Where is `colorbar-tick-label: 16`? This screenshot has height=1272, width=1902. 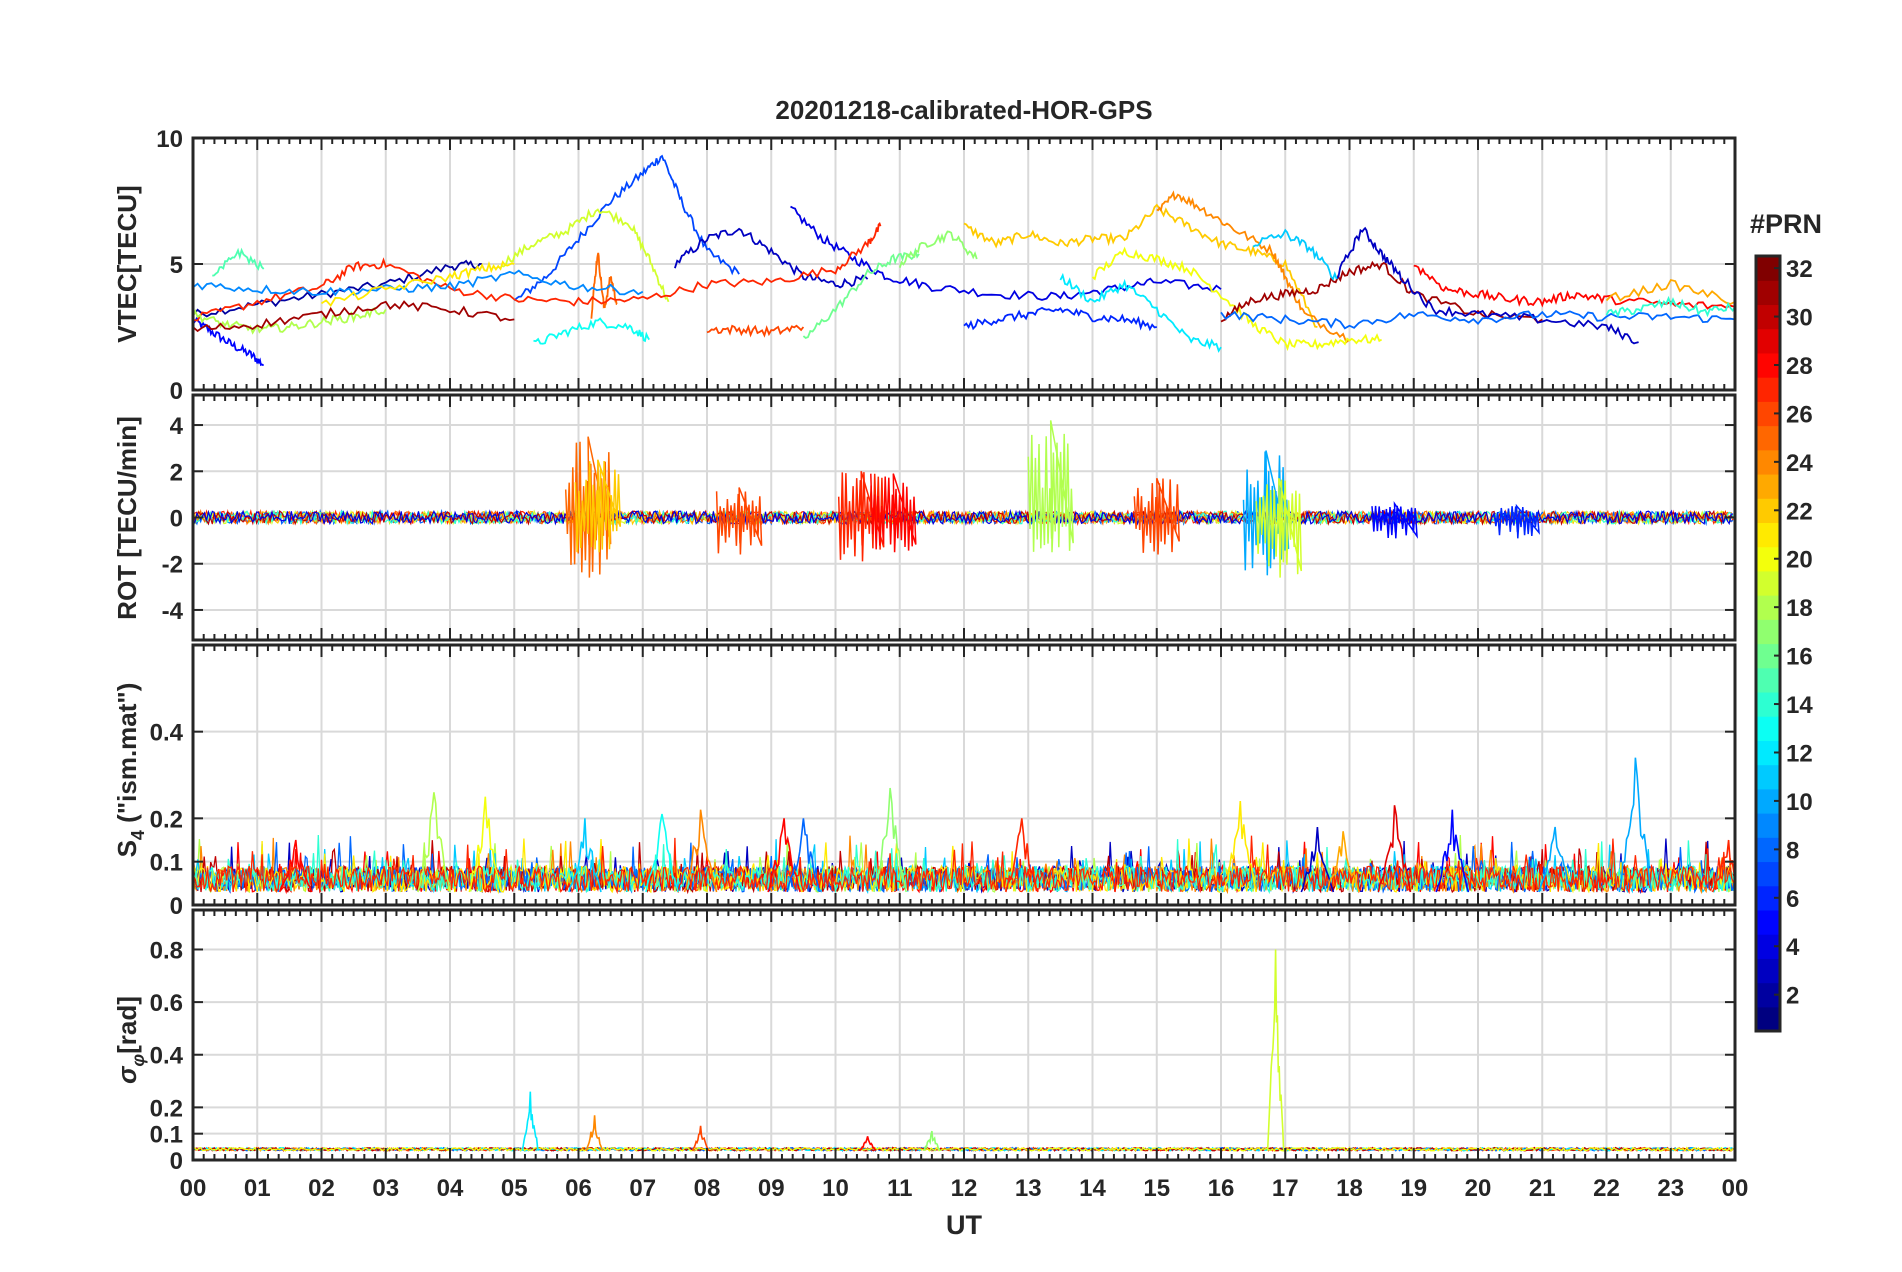 colorbar-tick-label: 16 is located at coordinates (1799, 657).